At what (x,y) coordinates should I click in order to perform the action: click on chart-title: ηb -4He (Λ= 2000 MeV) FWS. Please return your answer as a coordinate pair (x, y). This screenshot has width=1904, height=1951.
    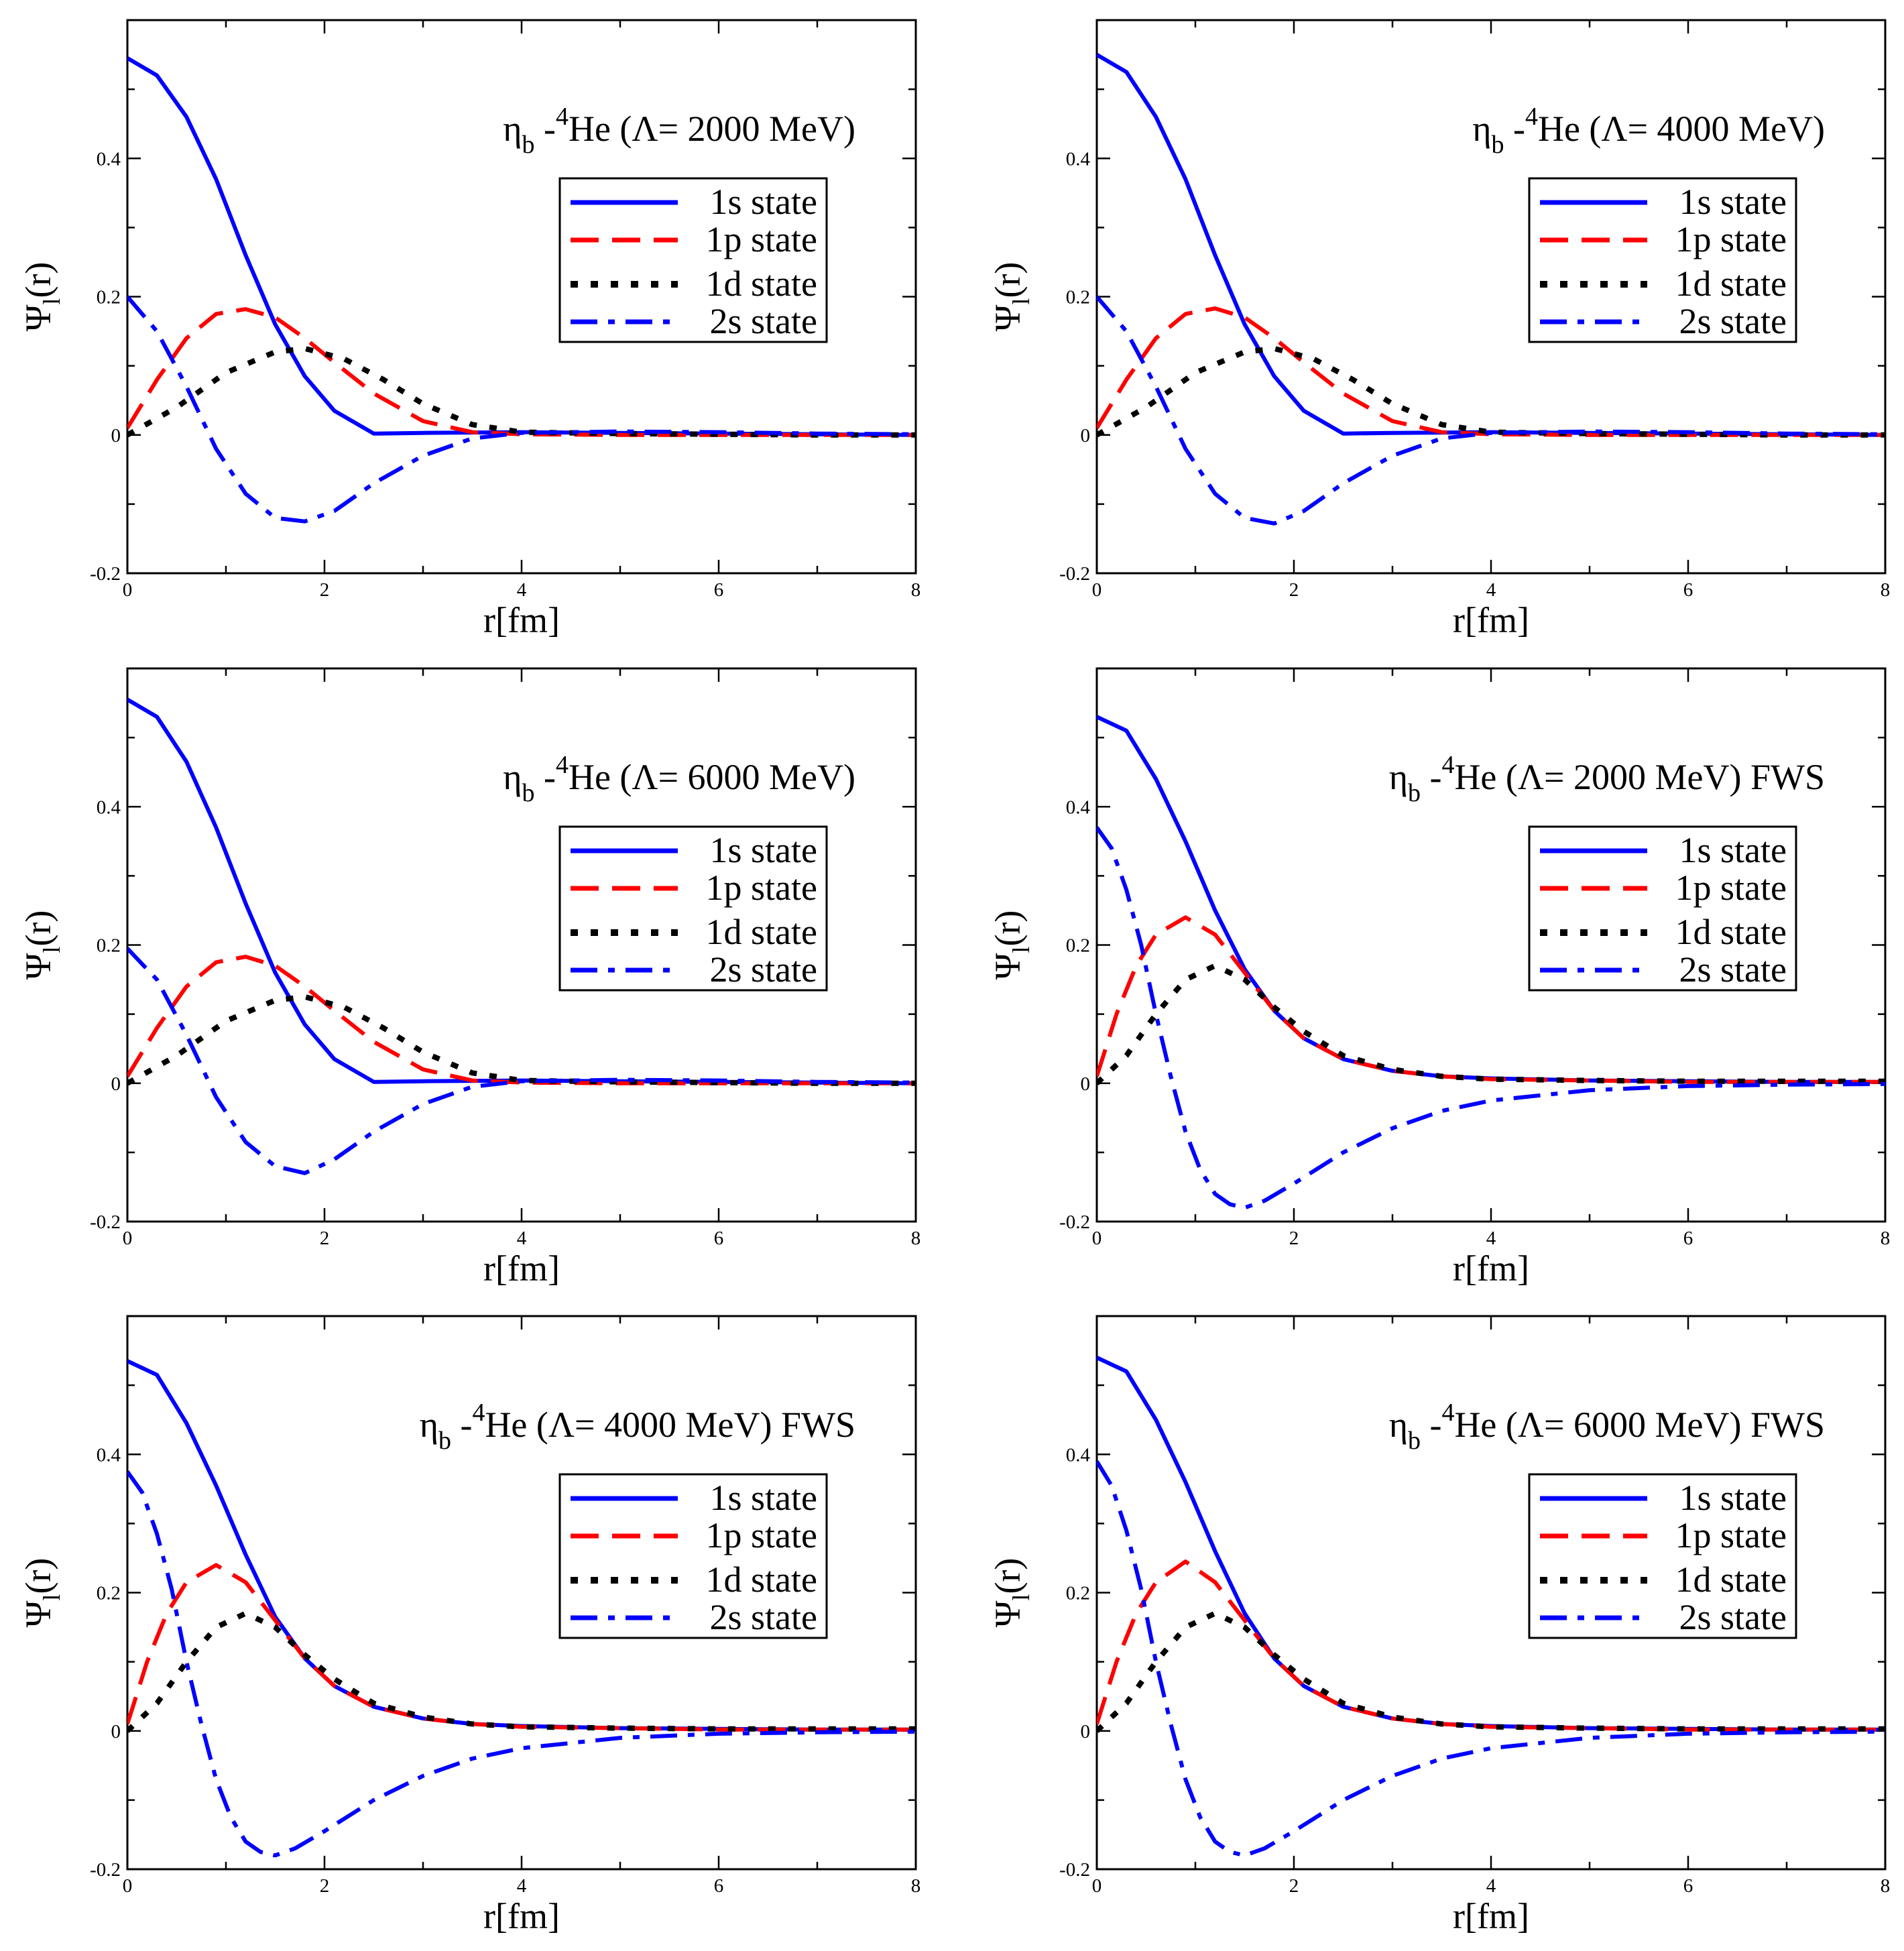
    Looking at the image, I should click on (1607, 779).